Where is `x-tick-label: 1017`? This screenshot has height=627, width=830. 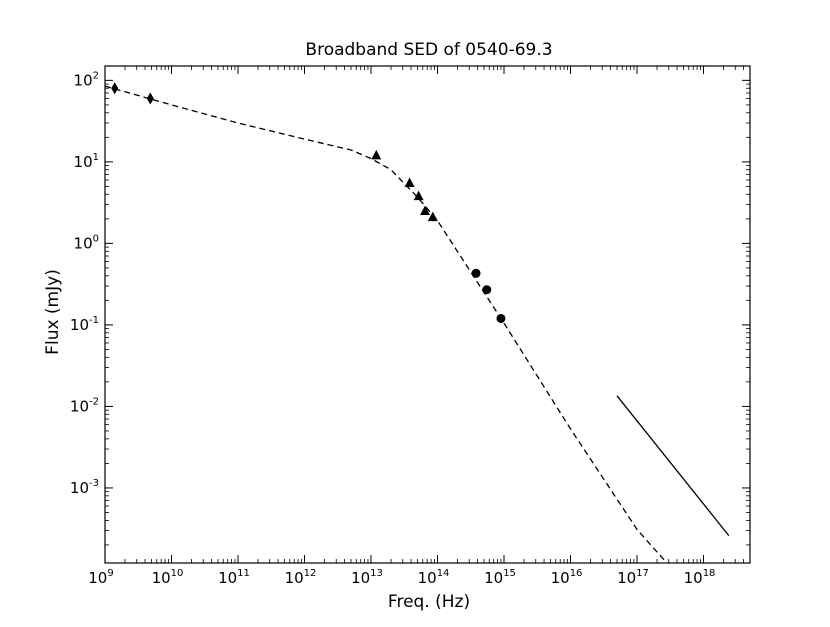
x-tick-label: 1017 is located at coordinates (633, 577).